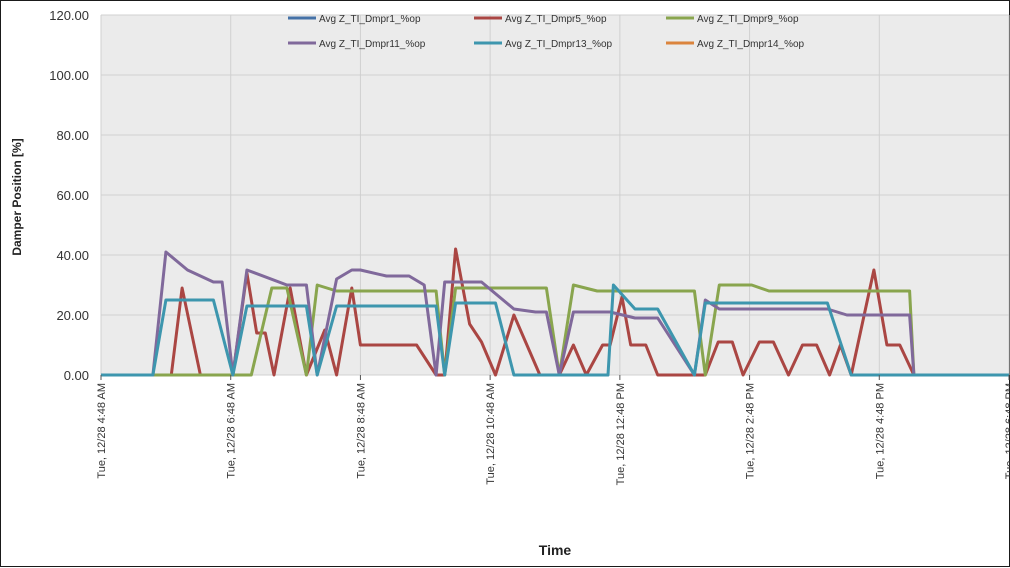 This screenshot has height=568, width=1010. What do you see at coordinates (491, 434) in the screenshot?
I see `x-tick-label: Tue, 12/28 10:48 AM` at bounding box center [491, 434].